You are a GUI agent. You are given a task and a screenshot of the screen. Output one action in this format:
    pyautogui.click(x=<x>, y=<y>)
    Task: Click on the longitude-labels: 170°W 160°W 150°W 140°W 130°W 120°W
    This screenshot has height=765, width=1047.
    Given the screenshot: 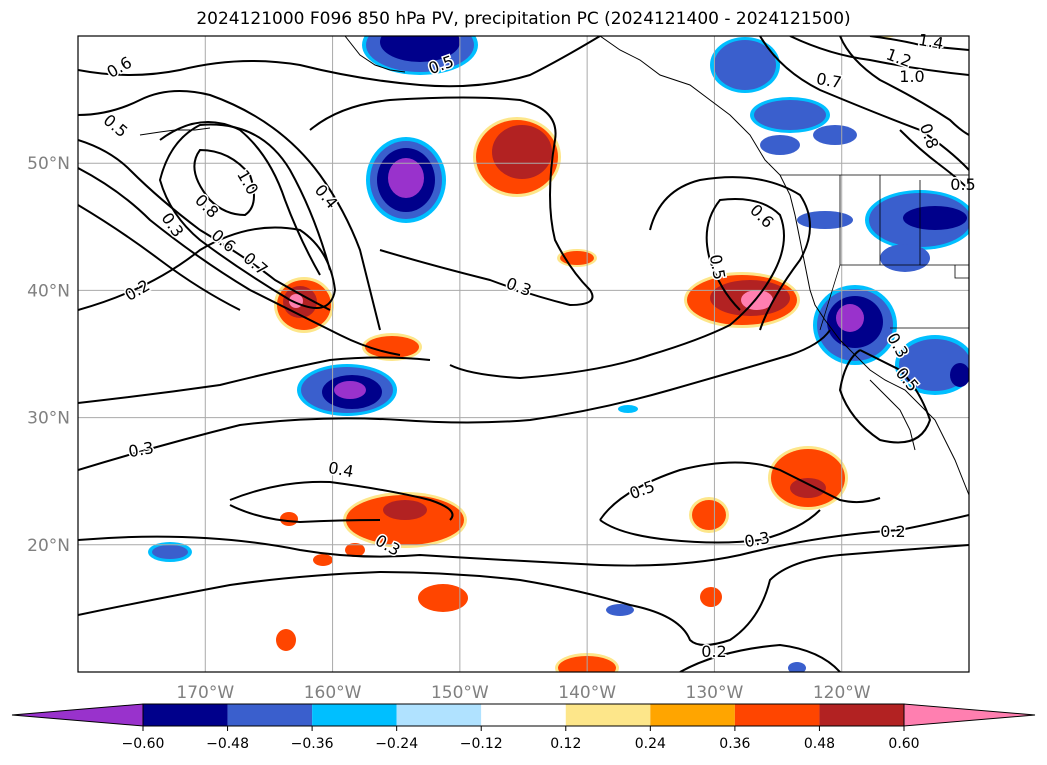 What is the action you would take?
    pyautogui.click(x=523, y=693)
    